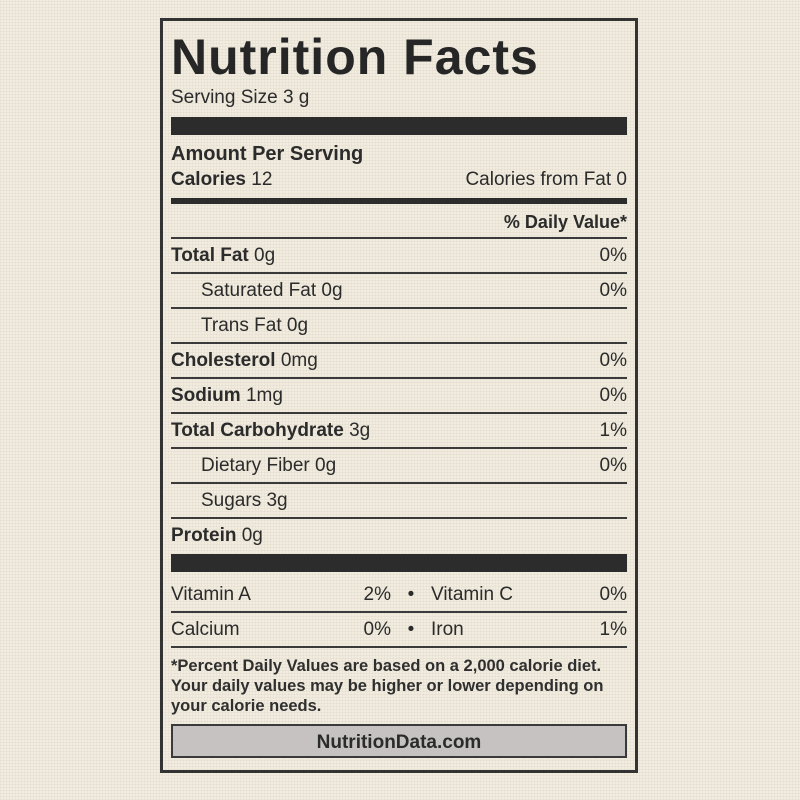 Image resolution: width=800 pixels, height=800 pixels. I want to click on calories: Calories 12, so click(221, 180).